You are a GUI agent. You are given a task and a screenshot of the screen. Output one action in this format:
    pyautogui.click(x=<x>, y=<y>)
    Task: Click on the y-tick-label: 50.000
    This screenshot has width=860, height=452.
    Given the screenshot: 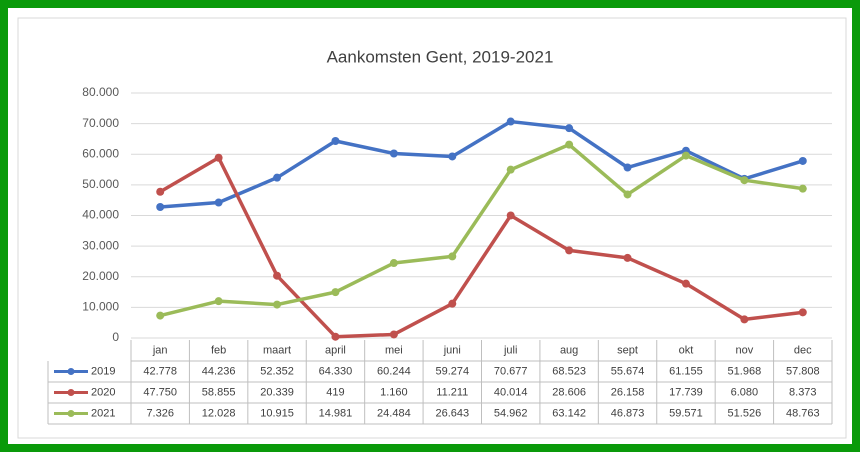 What is the action you would take?
    pyautogui.click(x=100, y=184)
    